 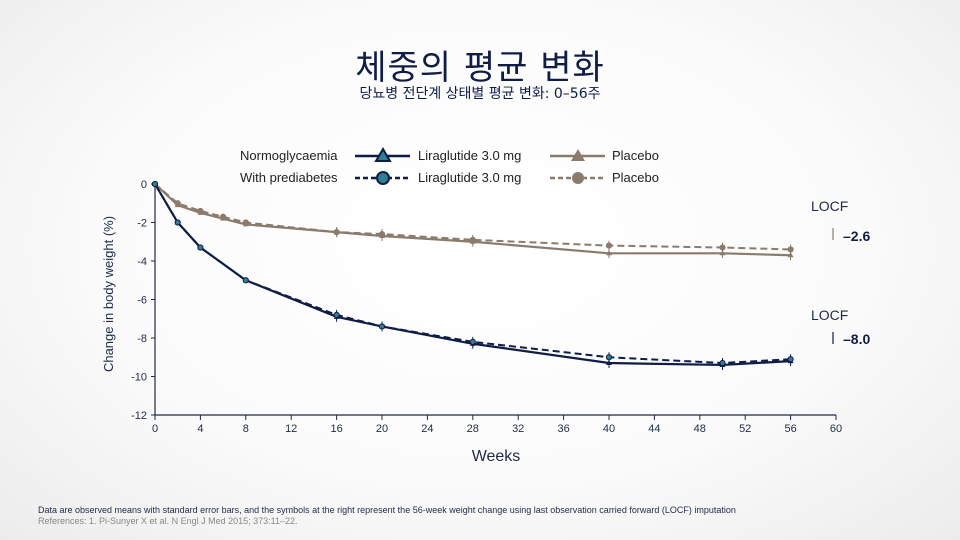 What do you see at coordinates (578, 178) in the screenshot?
I see `legend-circle-placebo` at bounding box center [578, 178].